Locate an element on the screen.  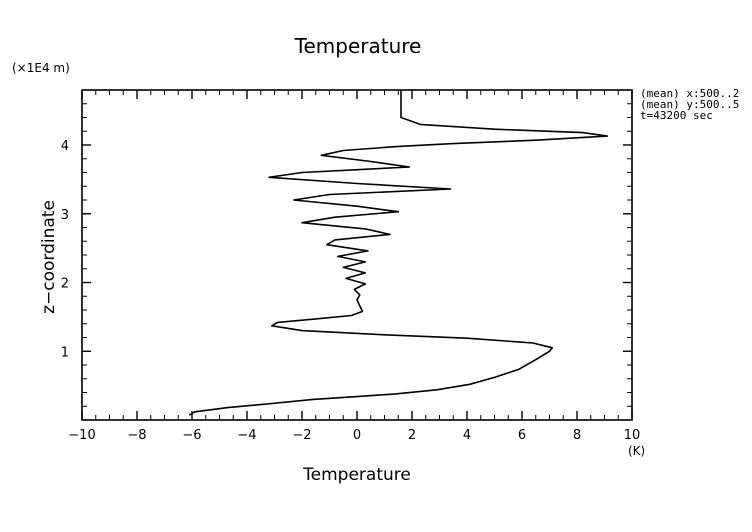
x-tick-label: 10 is located at coordinates (632, 435).